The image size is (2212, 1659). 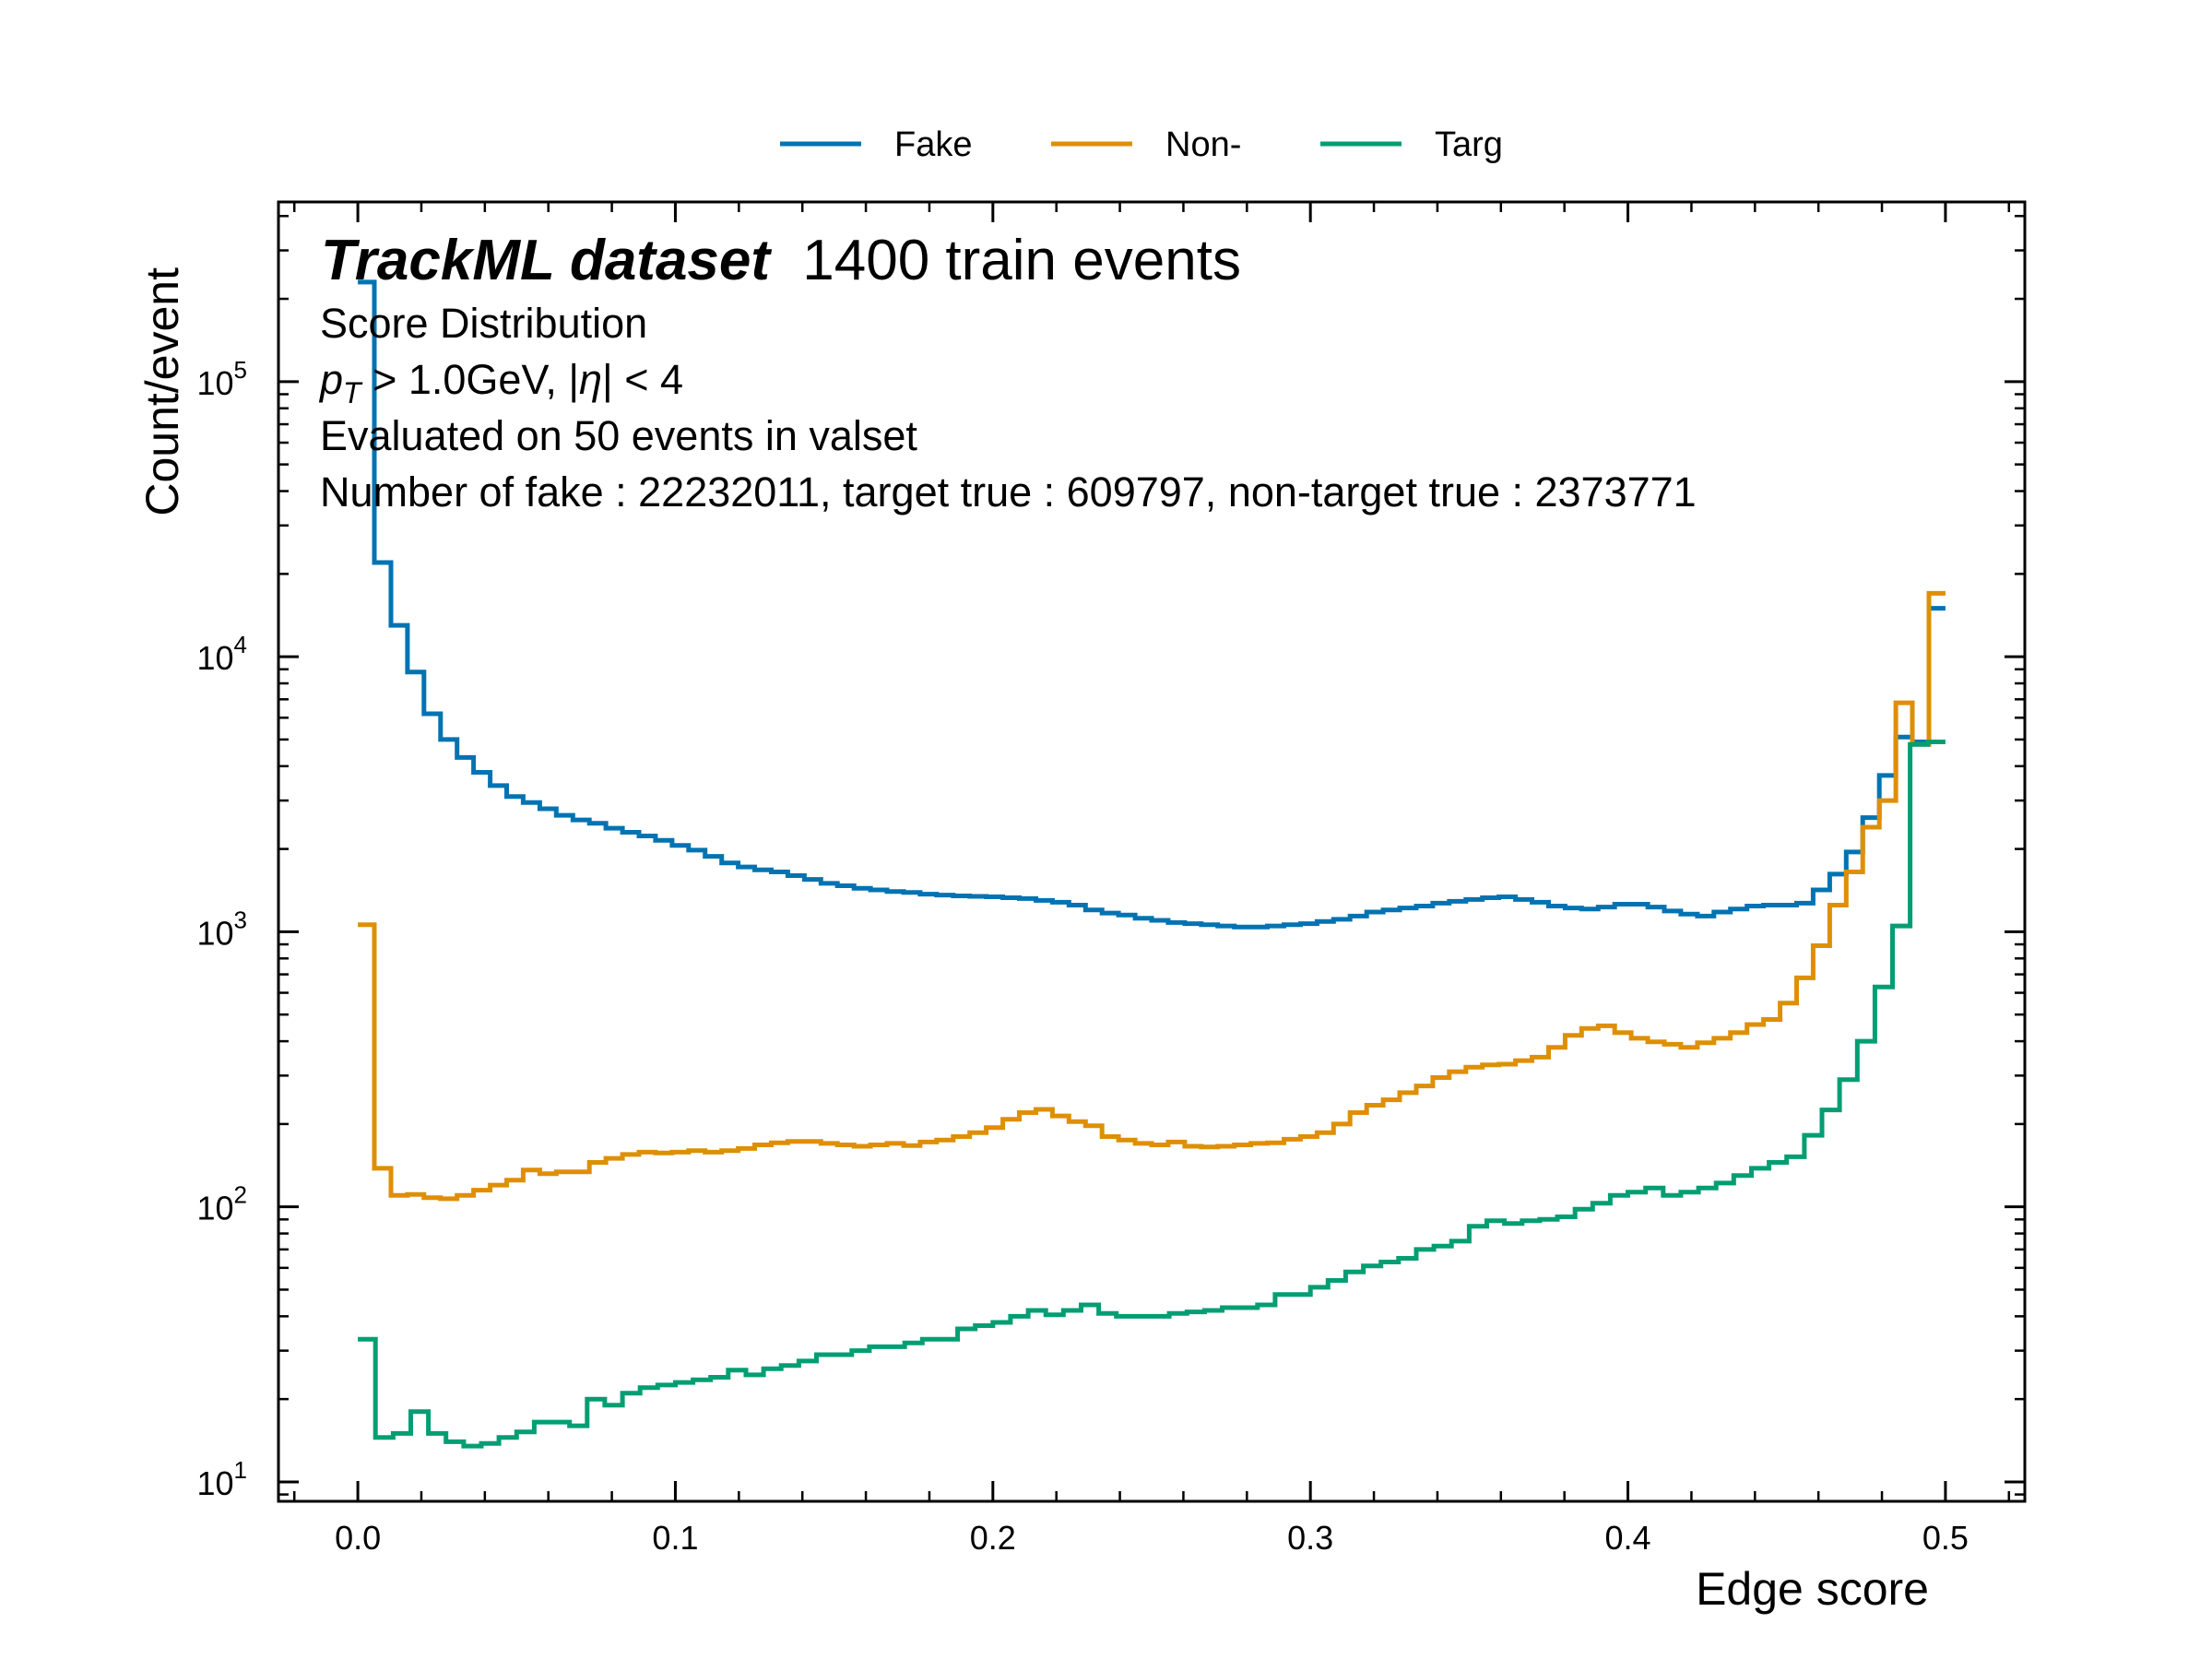 I want to click on x-tick-label: 0.3, so click(x=1310, y=1538).